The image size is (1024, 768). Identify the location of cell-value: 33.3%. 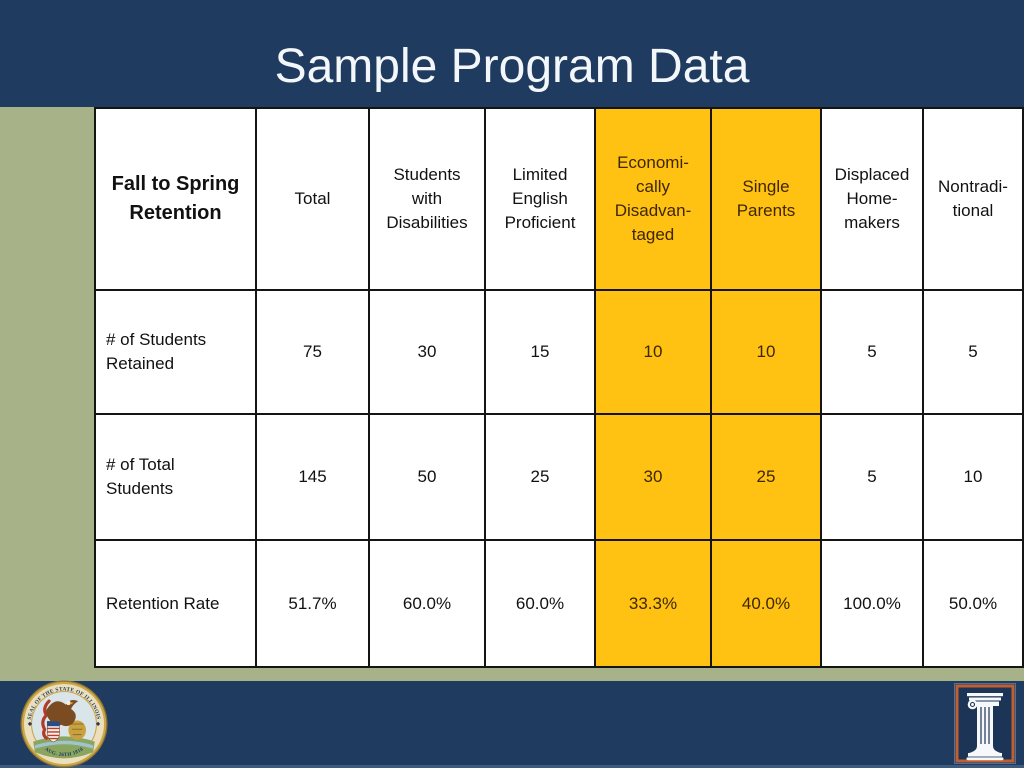
(653, 603).